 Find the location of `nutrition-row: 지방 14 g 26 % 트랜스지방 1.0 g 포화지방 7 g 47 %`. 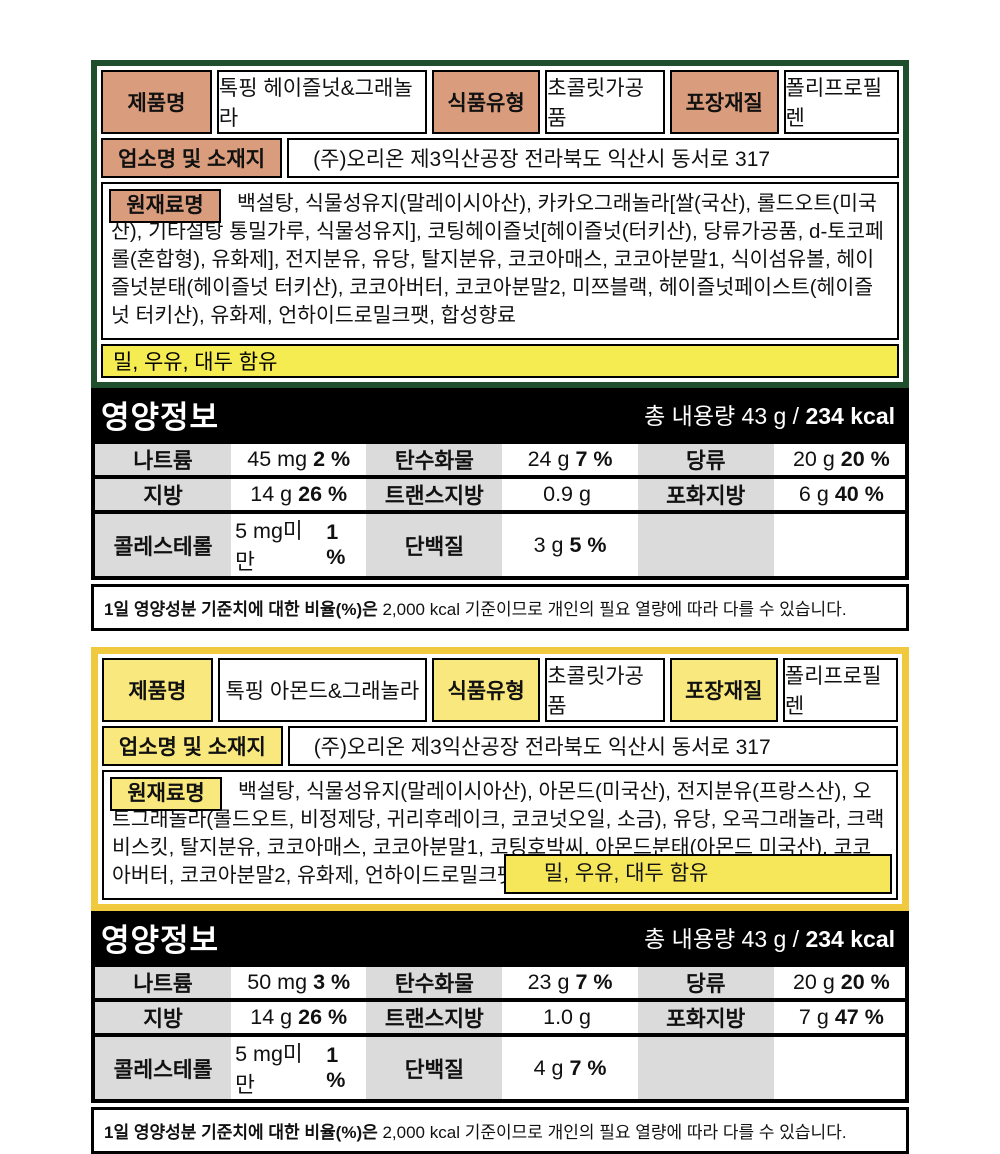

nutrition-row: 지방 14 g 26 % 트랜스지방 1.0 g 포화지방 7 g 47 % is located at coordinates (500, 1017).